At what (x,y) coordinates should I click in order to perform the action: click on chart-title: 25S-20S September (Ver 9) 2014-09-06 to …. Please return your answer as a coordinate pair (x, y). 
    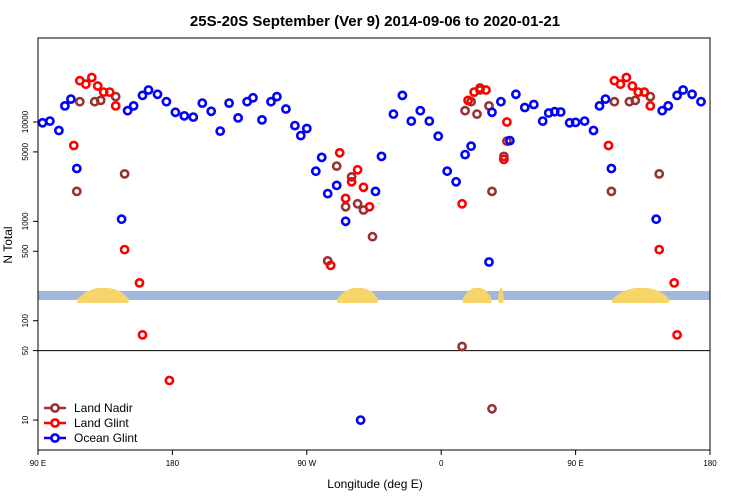
    Looking at the image, I should click on (375, 21).